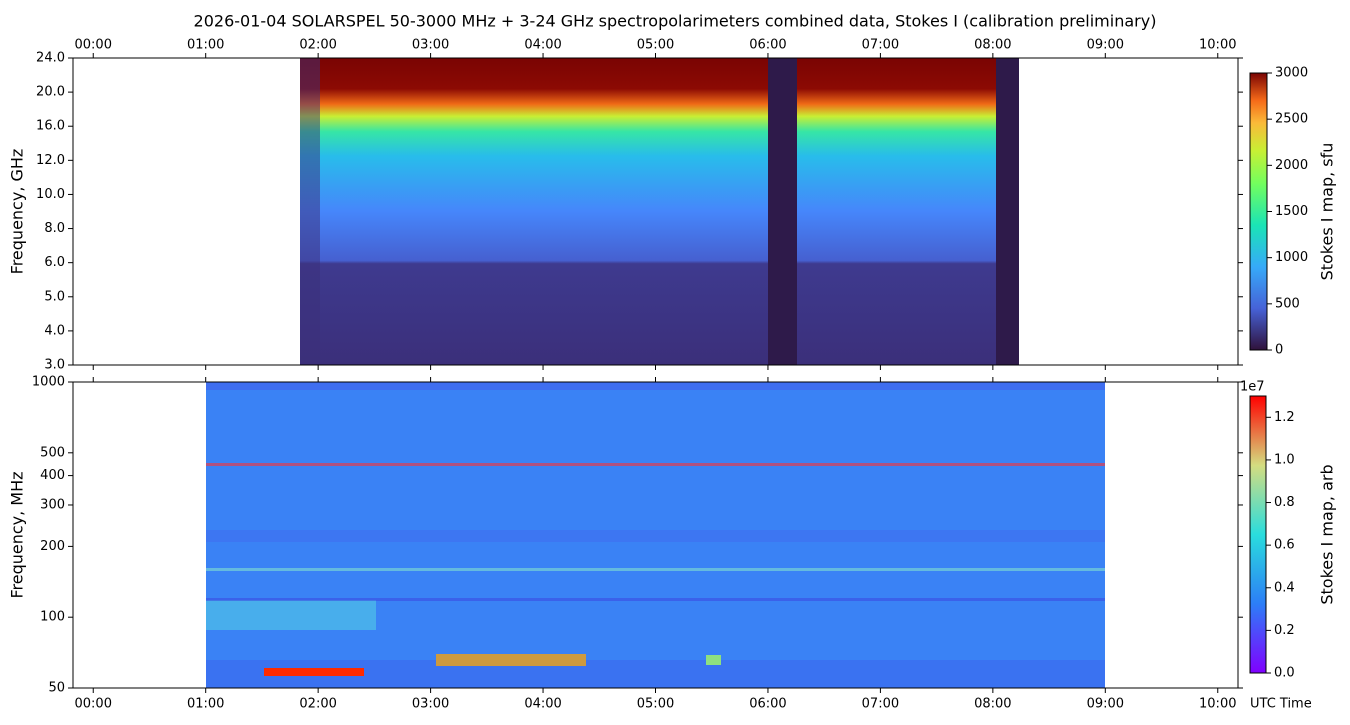 The width and height of the screenshot is (1350, 725). I want to click on colorbar-tick-label: 1000, so click(1291, 257).